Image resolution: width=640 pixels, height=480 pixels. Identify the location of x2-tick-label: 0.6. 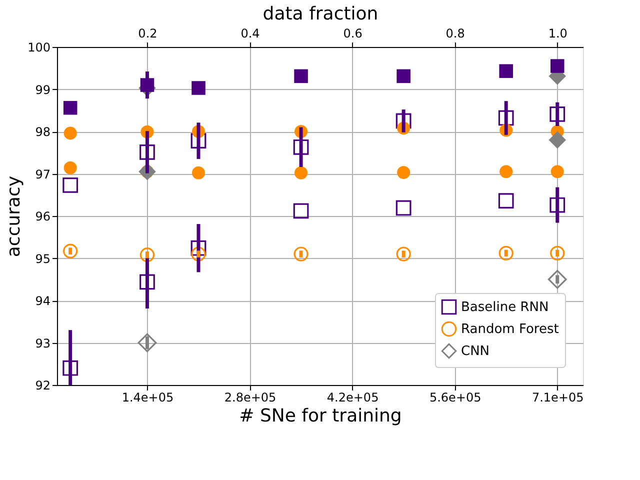
(352, 33).